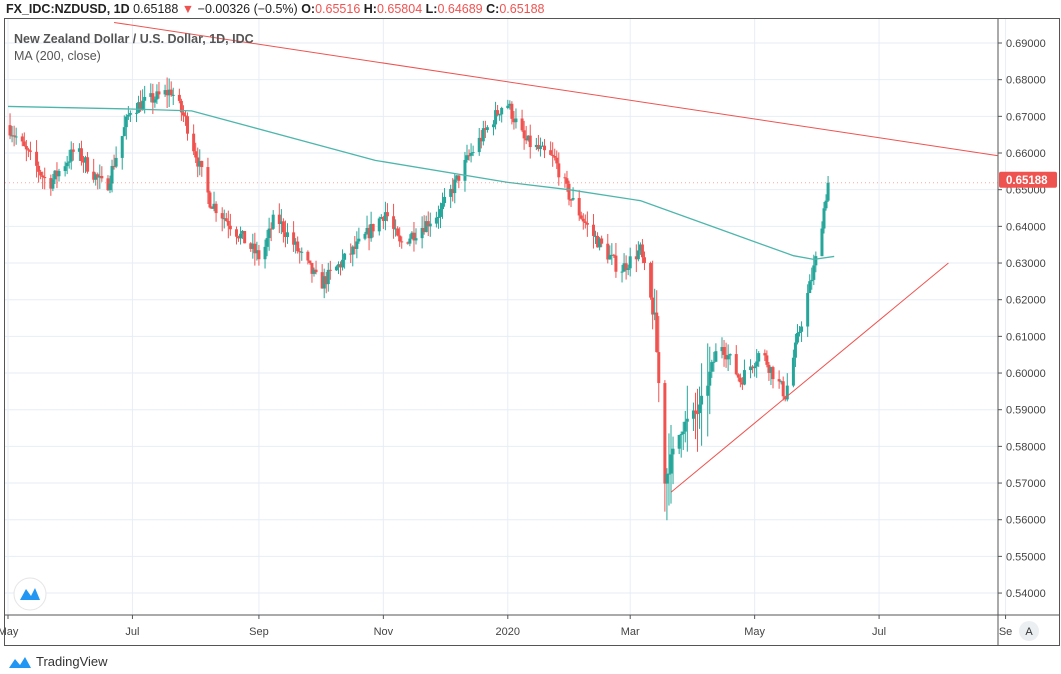 Image resolution: width=1061 pixels, height=674 pixels. Describe the element at coordinates (30, 594) in the screenshot. I see `tradingview-watermark-button` at that location.